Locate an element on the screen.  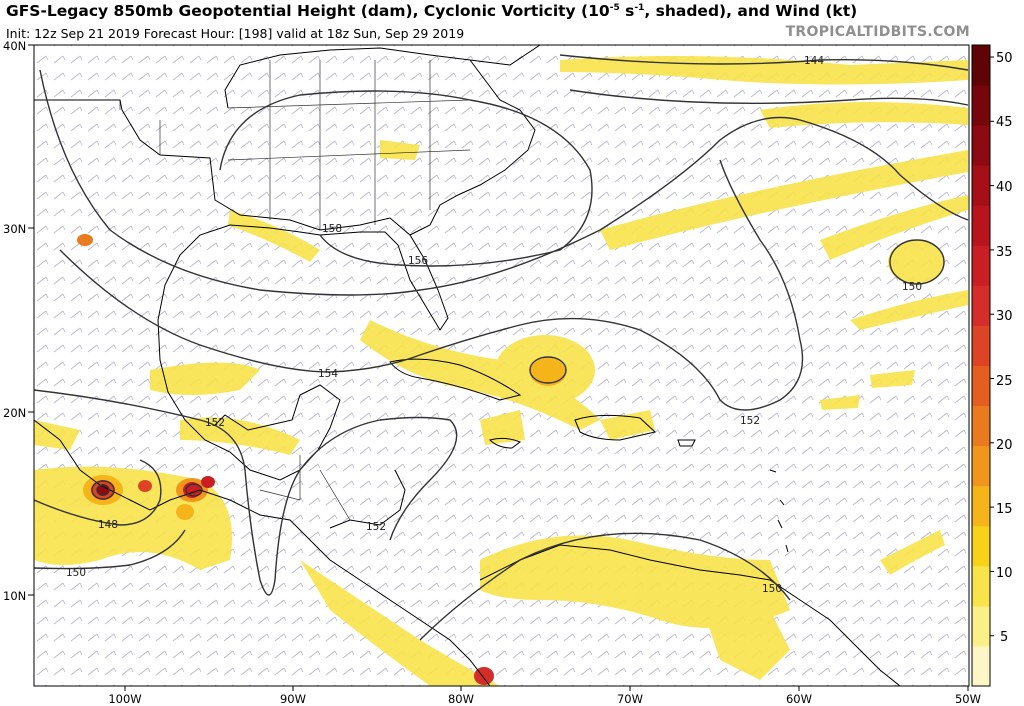
colorbar-tick: 15 is located at coordinates (1004, 509).